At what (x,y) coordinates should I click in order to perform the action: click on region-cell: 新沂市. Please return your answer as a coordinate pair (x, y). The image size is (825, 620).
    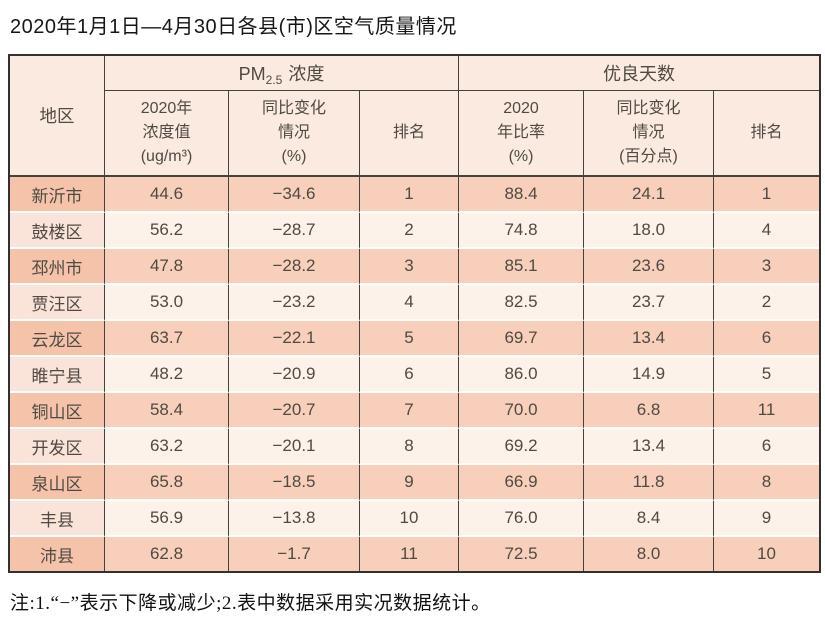
    Looking at the image, I should click on (57, 195).